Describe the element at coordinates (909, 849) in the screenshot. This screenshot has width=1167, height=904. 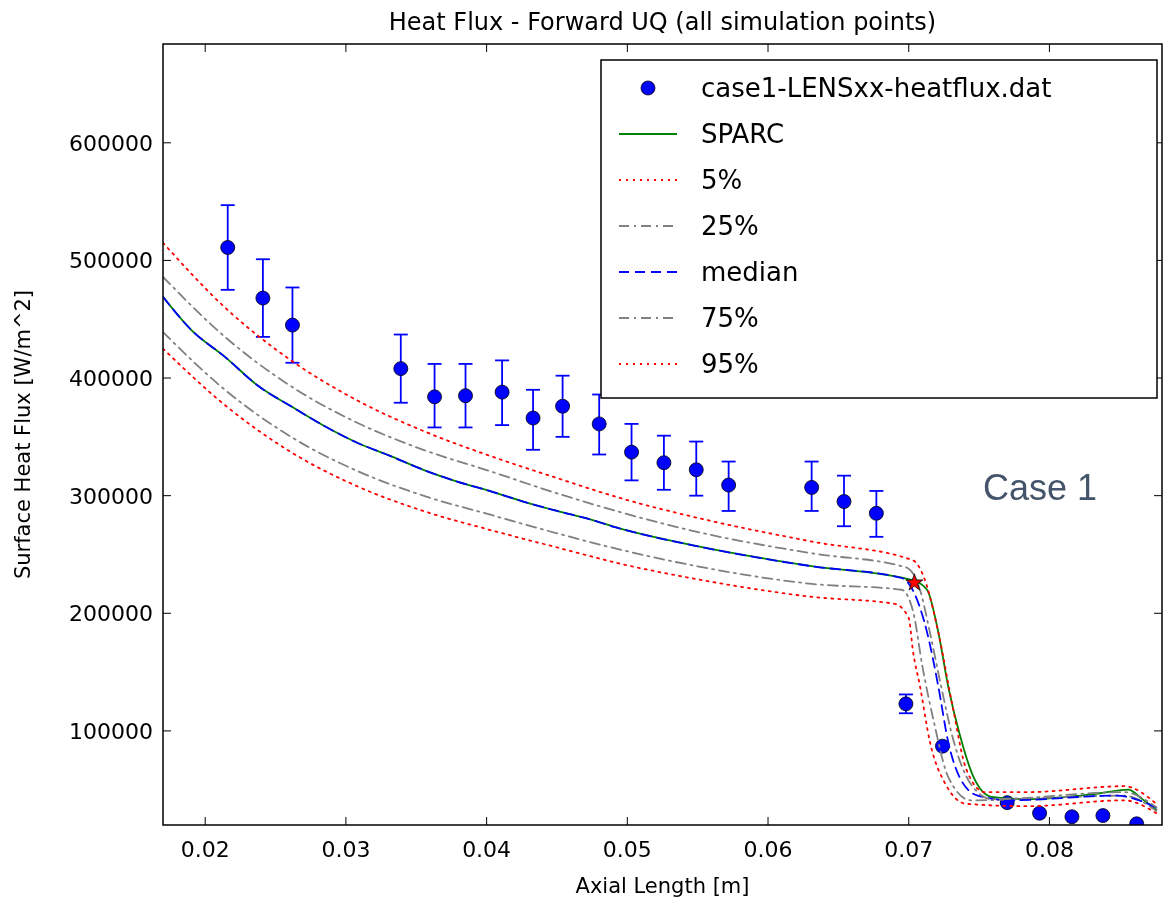
I see `x-tick-label: 0.07` at that location.